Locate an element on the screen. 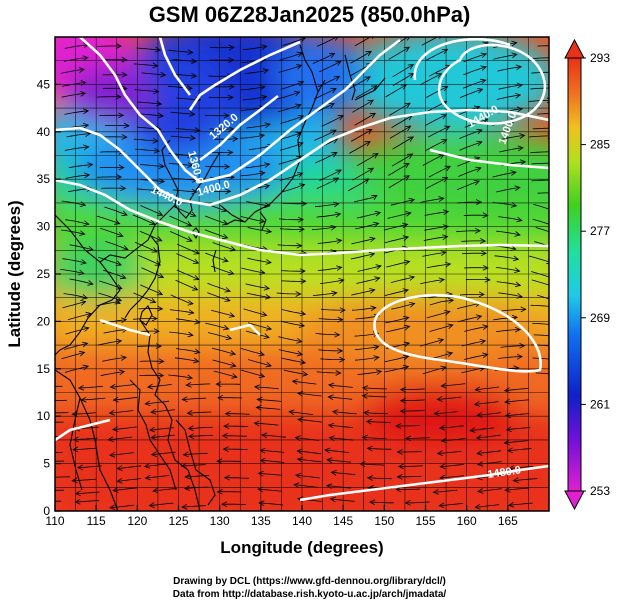 This screenshot has width=619, height=605. colorbar-tick-label: 261 is located at coordinates (600, 404).